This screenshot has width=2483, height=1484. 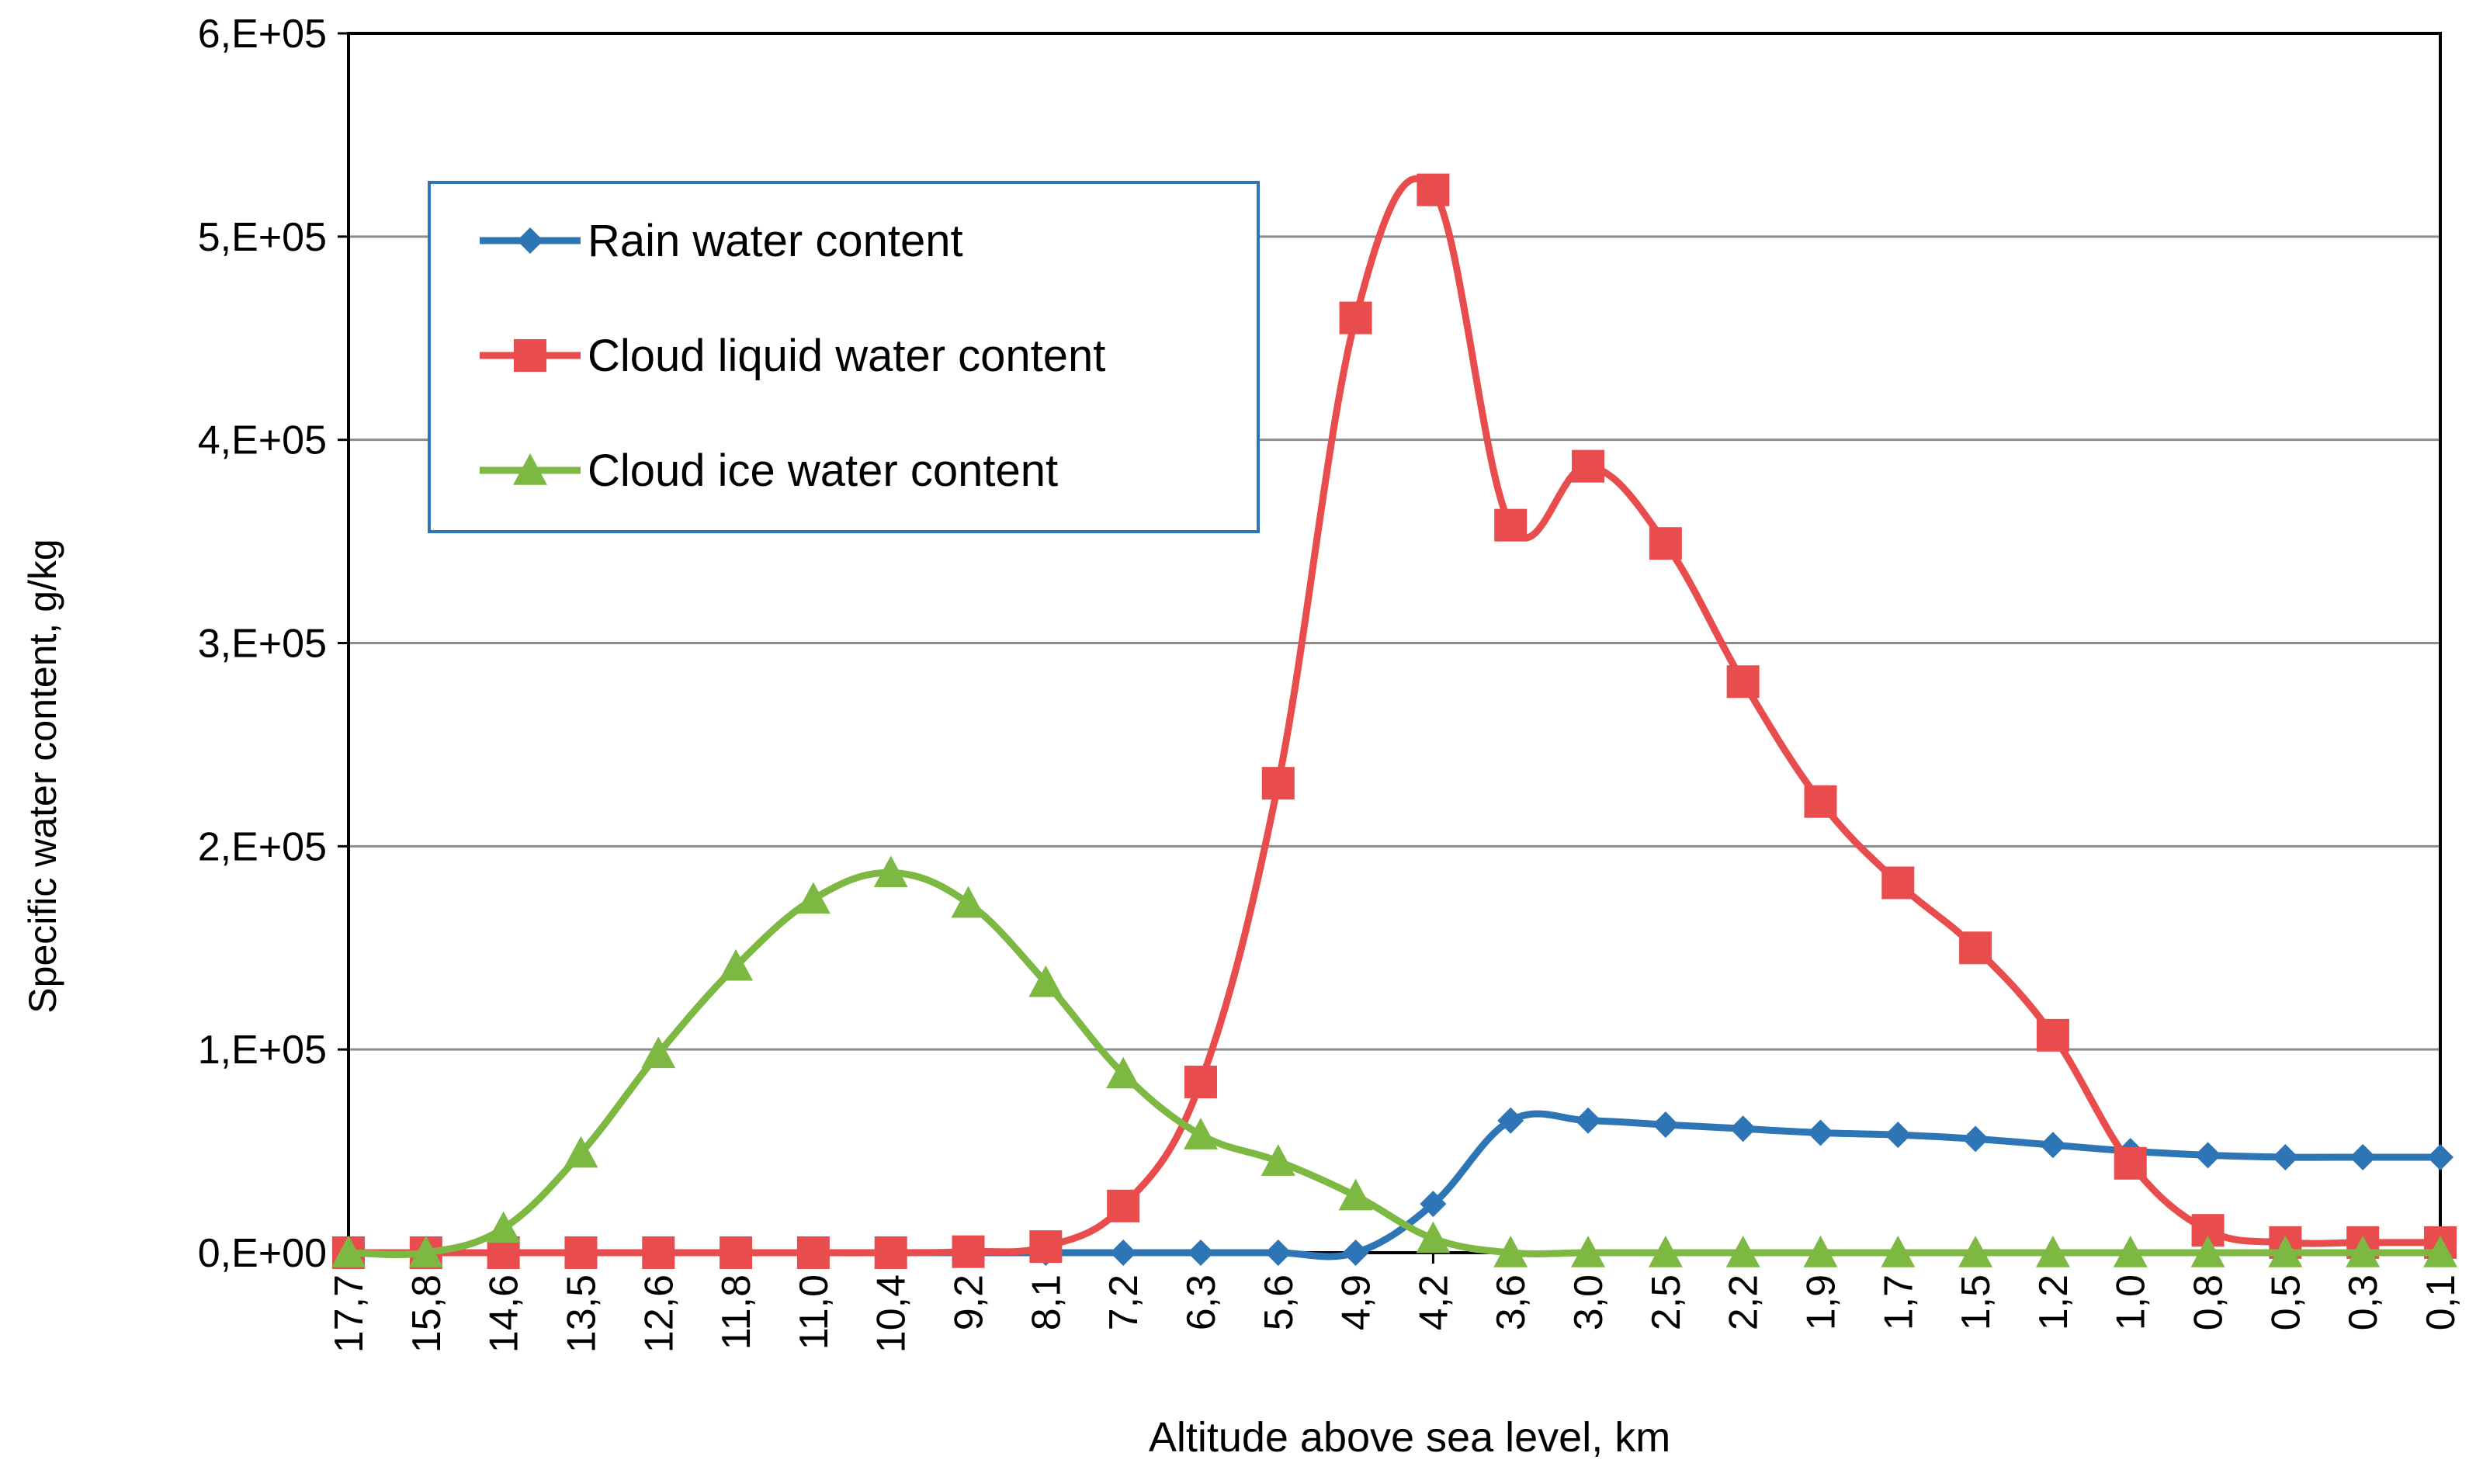 I want to click on legend-label: Cloud liquid water content, so click(x=846, y=356).